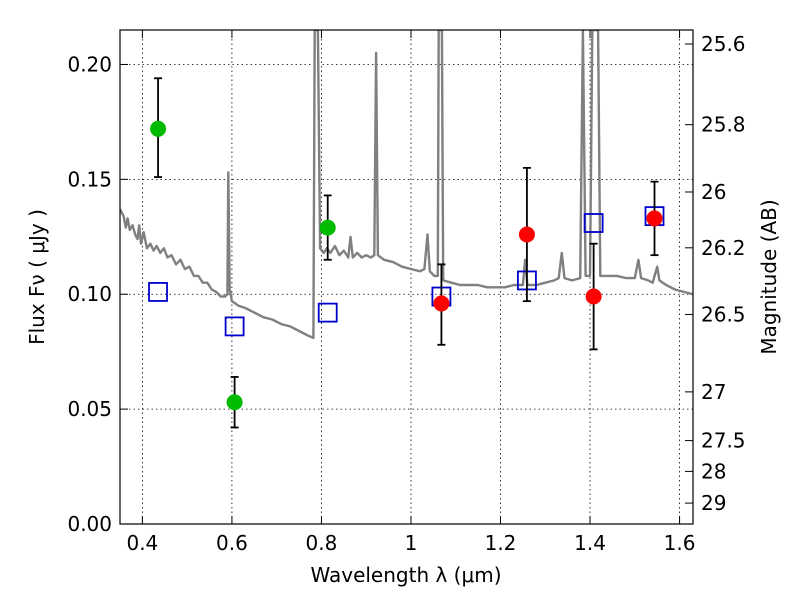 Image resolution: width=800 pixels, height=600 pixels. Describe the element at coordinates (769, 276) in the screenshot. I see `right-axis-title: Magnitude (AB)` at that location.